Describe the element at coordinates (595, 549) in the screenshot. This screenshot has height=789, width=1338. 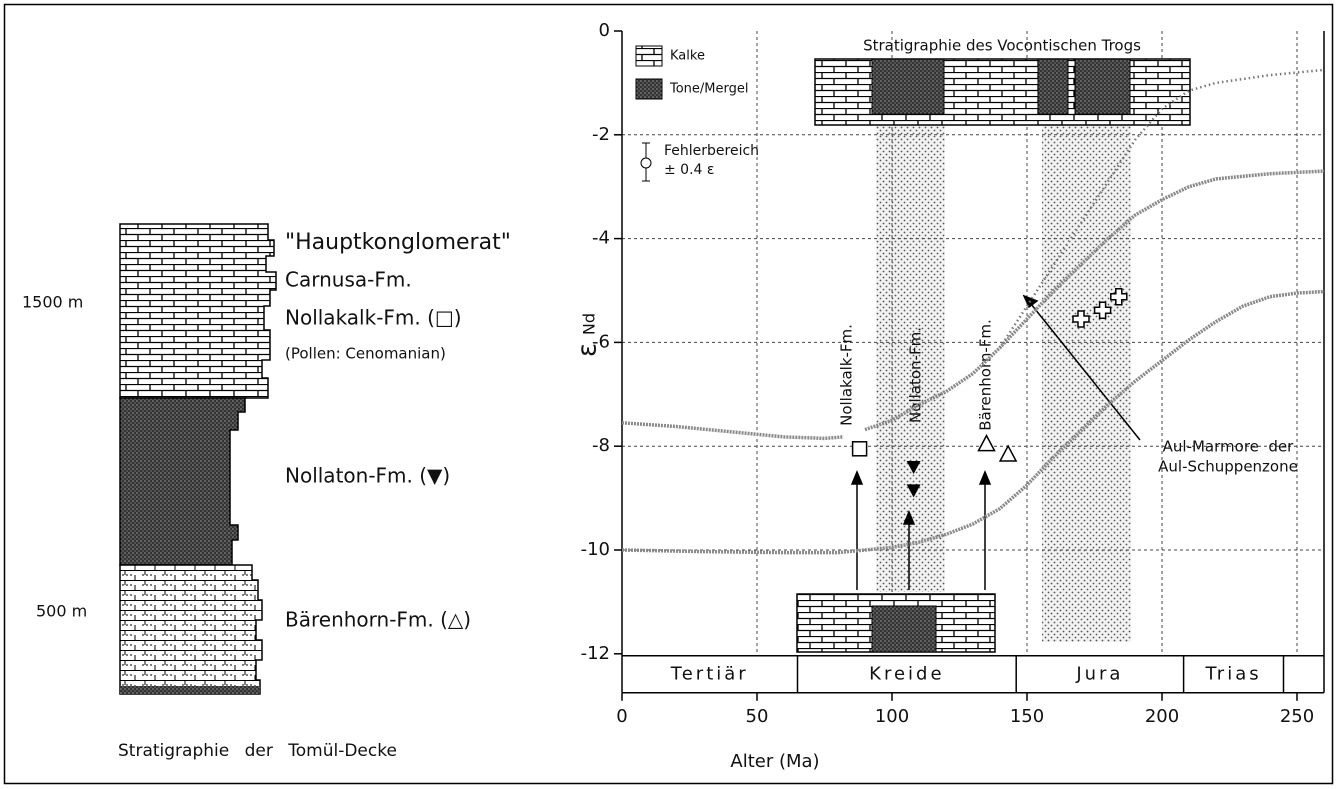
I see `y-tick-label: -10` at that location.